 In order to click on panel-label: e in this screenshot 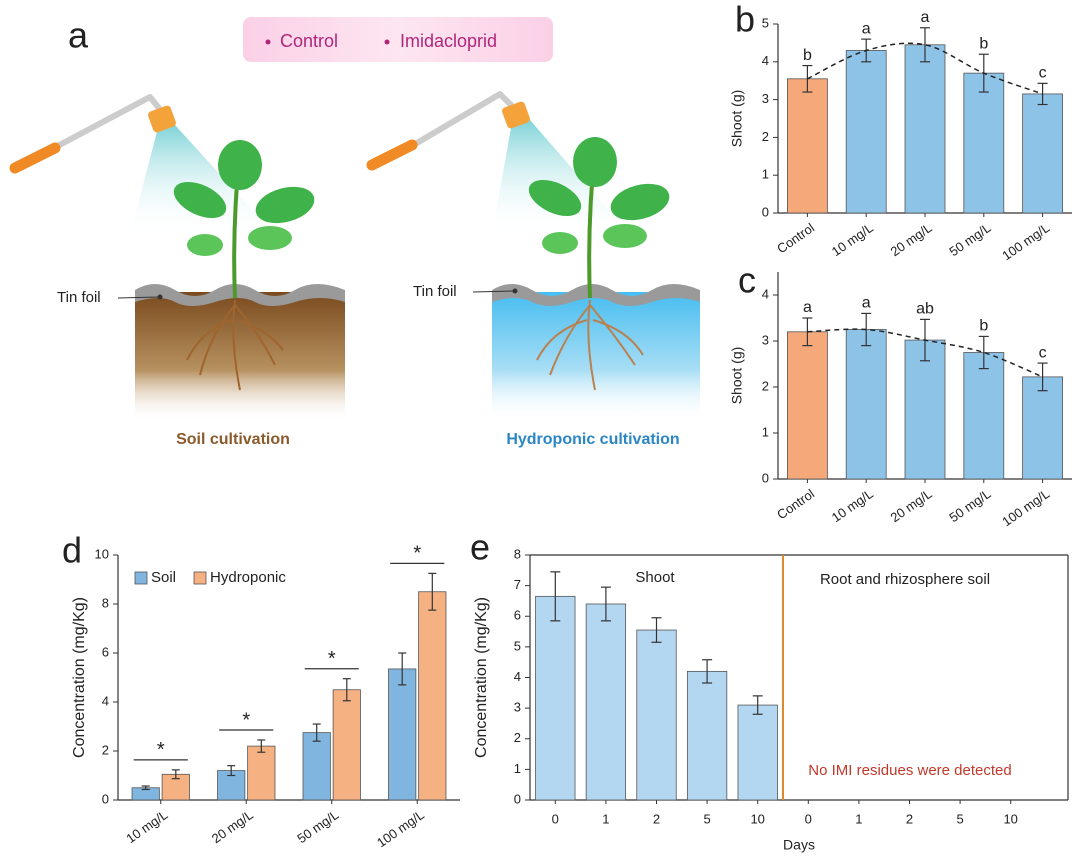, I will do `click(480, 547)`.